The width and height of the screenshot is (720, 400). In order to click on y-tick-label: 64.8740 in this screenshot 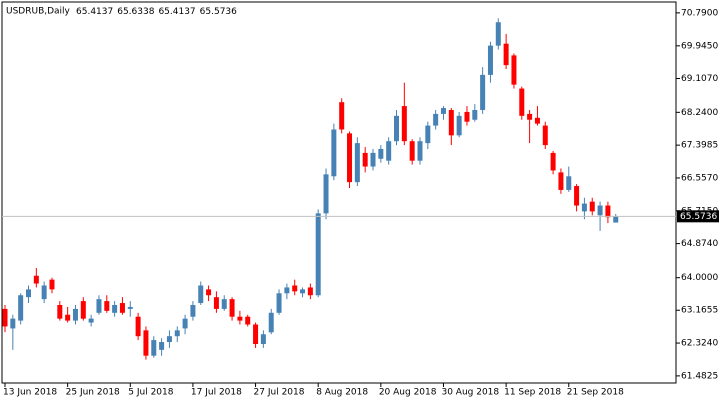, I will do `click(699, 244)`.